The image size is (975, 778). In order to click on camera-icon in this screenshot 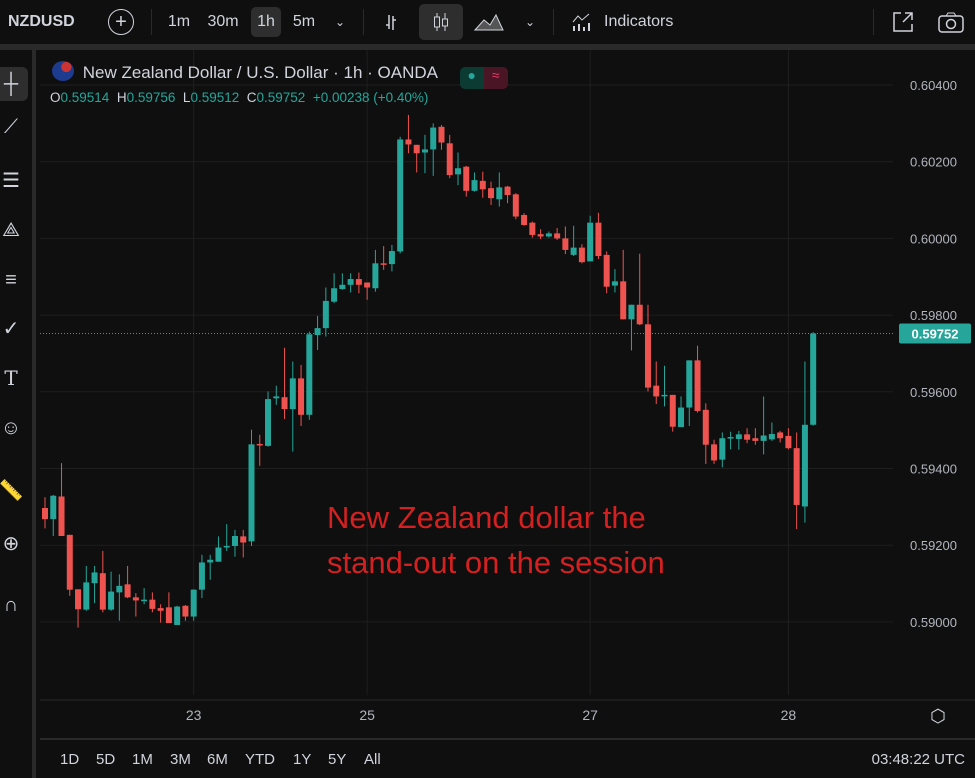, I will do `click(951, 22)`.